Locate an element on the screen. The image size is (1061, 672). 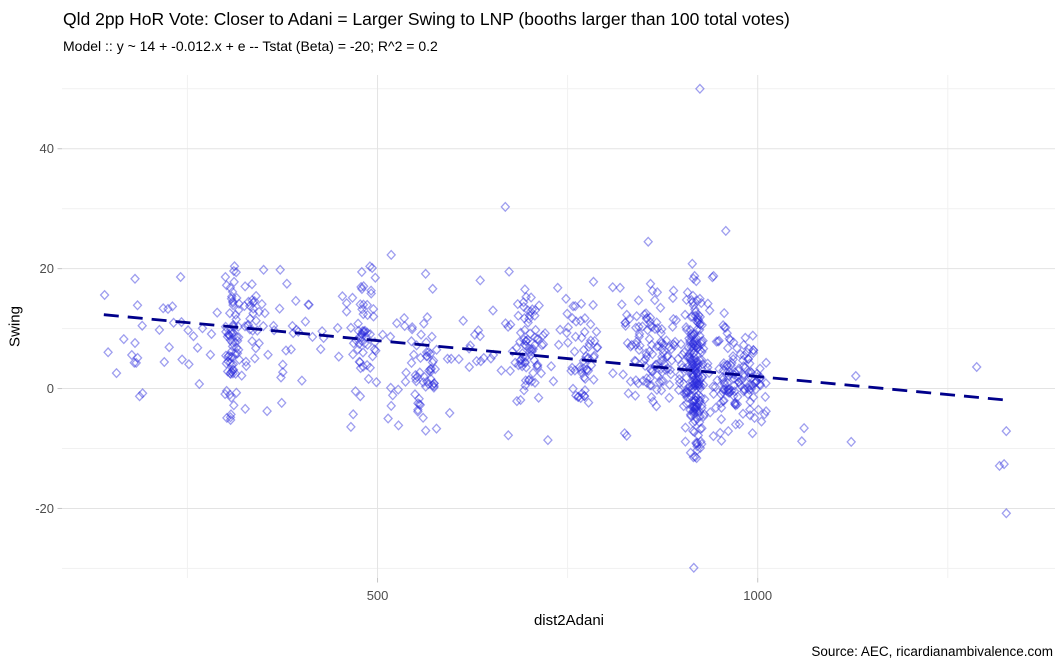
y-tick-label: 40 is located at coordinates (47, 148).